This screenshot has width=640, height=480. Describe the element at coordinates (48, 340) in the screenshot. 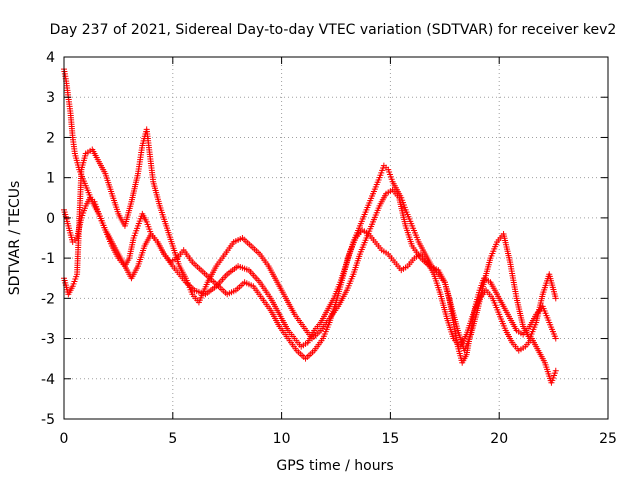

I see `y-tick-label: -3` at that location.